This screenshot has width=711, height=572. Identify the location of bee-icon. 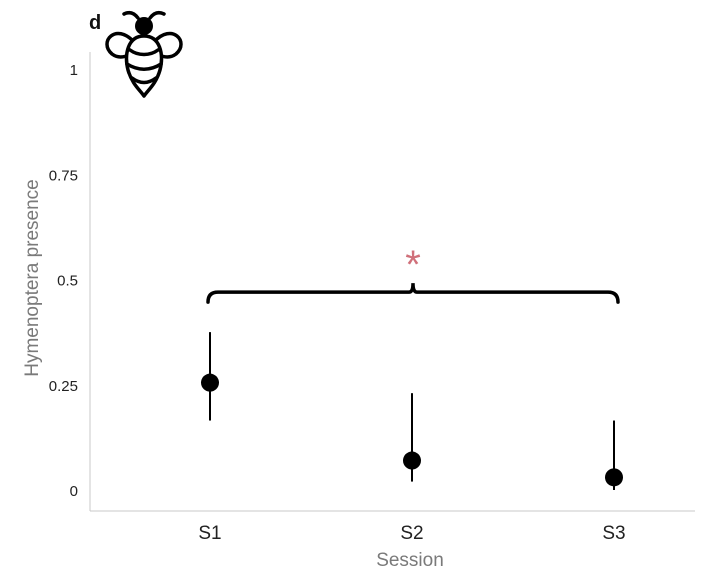
(144, 54).